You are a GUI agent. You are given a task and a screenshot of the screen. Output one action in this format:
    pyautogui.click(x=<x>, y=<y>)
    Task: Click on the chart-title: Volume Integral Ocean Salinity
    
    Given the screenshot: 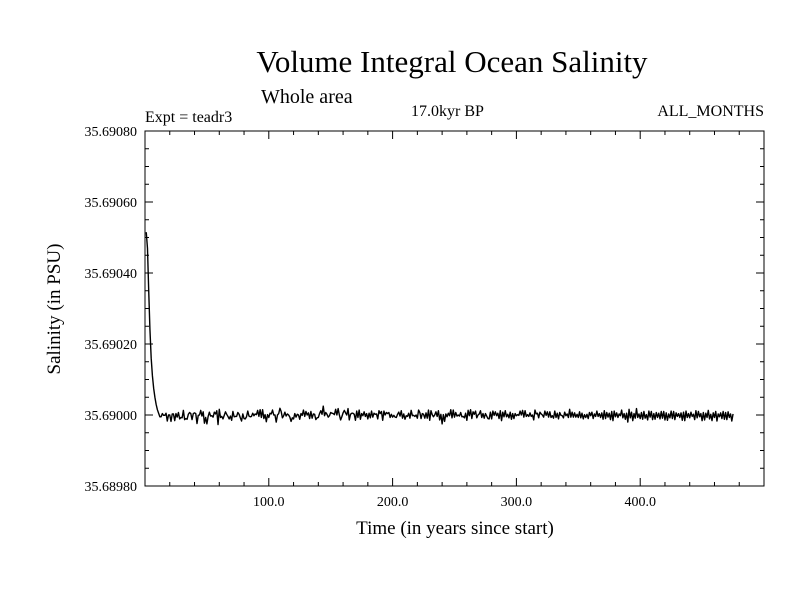 What is the action you would take?
    pyautogui.click(x=452, y=61)
    